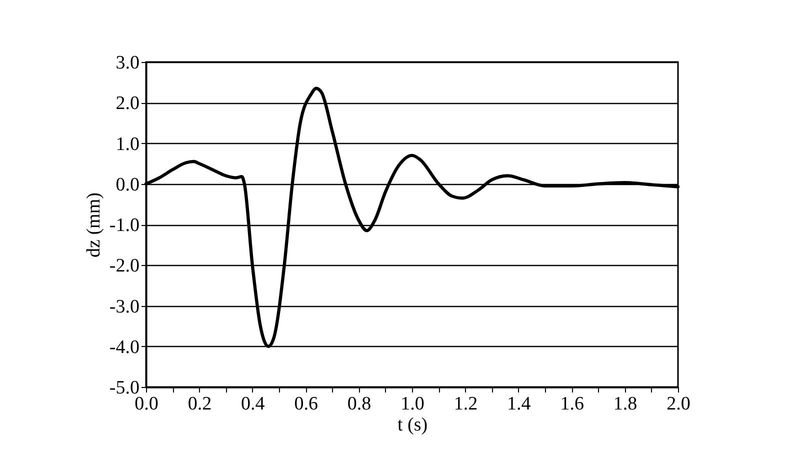 The height and width of the screenshot is (451, 800). I want to click on x-tick-label: 1.2, so click(466, 404).